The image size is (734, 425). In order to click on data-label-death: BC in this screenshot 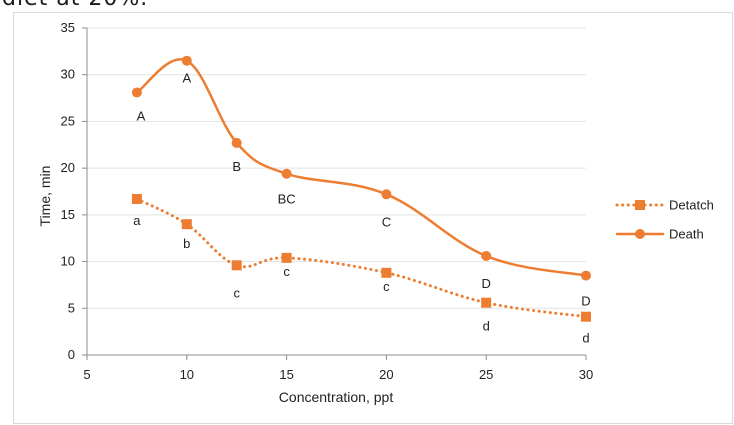, I will do `click(287, 199)`.